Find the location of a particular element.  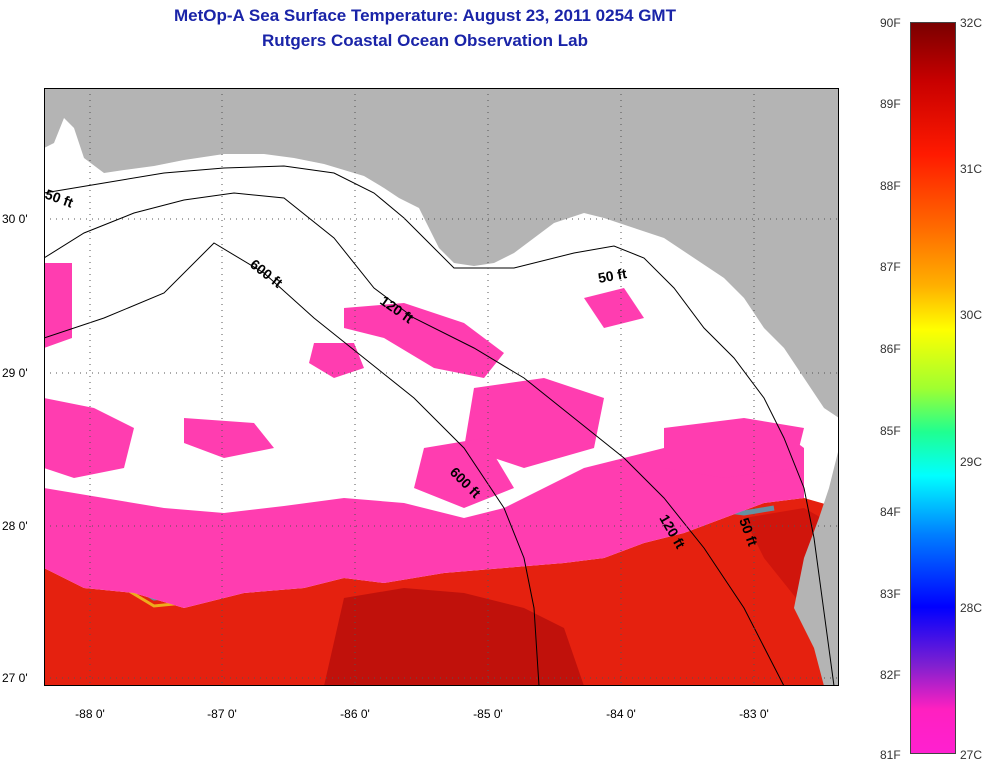

land-peninsula-east is located at coordinates (816, 567).